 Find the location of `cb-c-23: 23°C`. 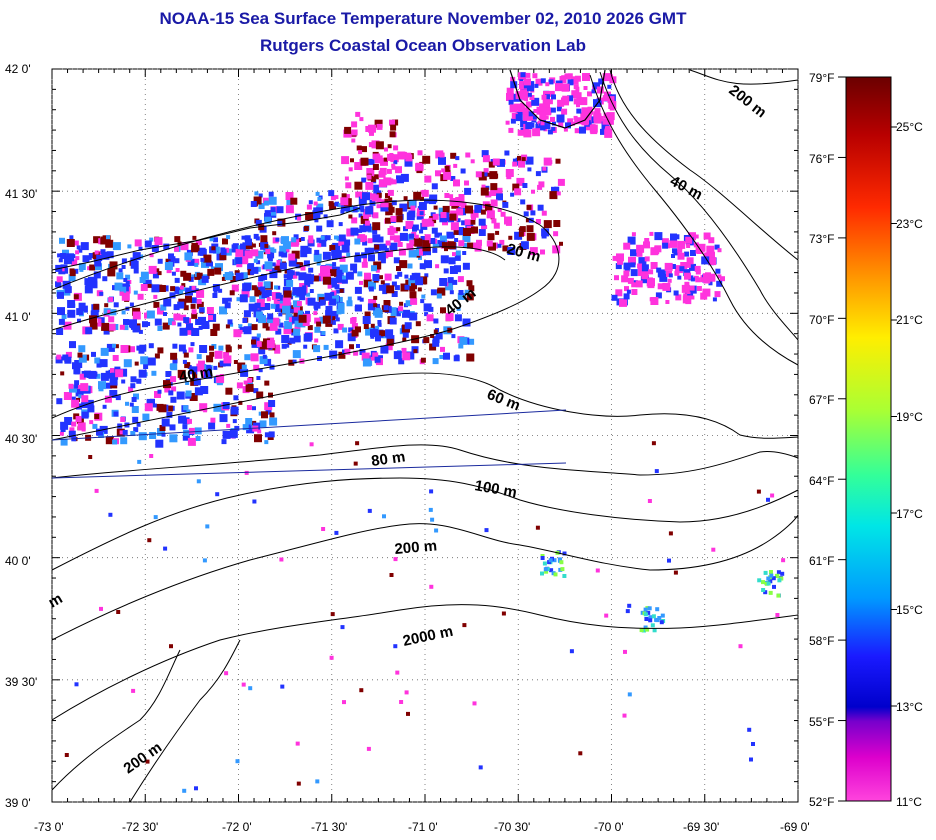

cb-c-23: 23°C is located at coordinates (909, 224).